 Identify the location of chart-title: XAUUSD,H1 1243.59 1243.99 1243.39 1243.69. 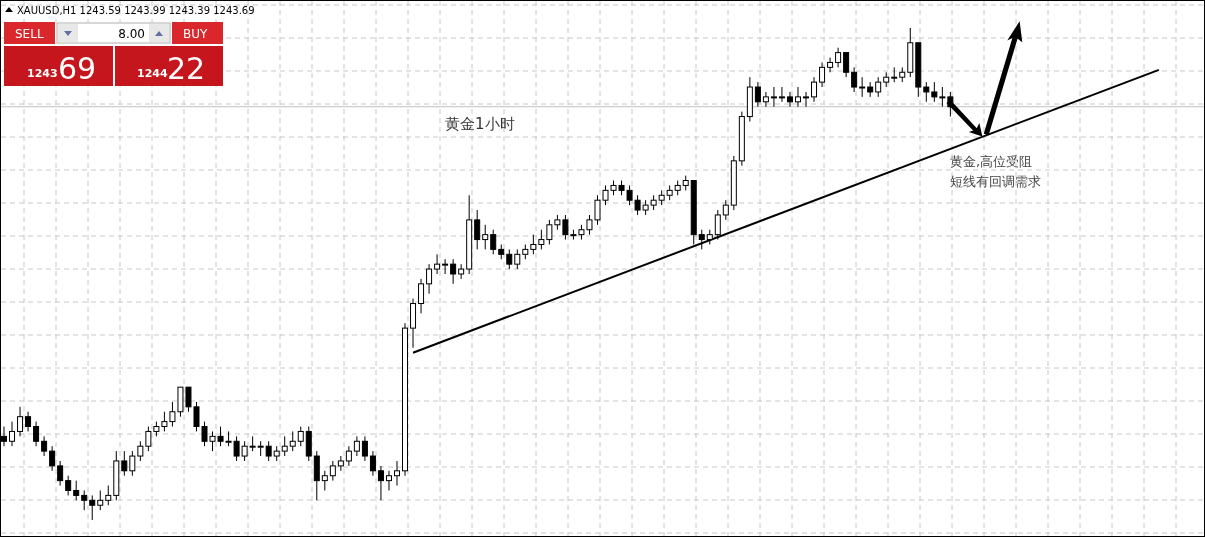
(136, 10).